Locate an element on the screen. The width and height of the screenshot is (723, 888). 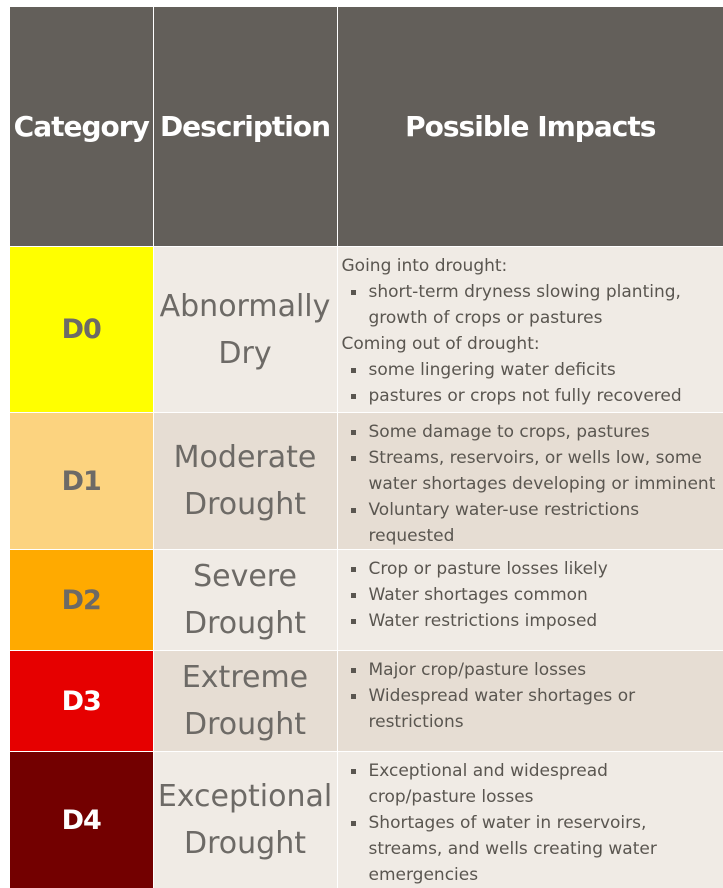
description-cell-d2: Severe Drought is located at coordinates (245, 600).